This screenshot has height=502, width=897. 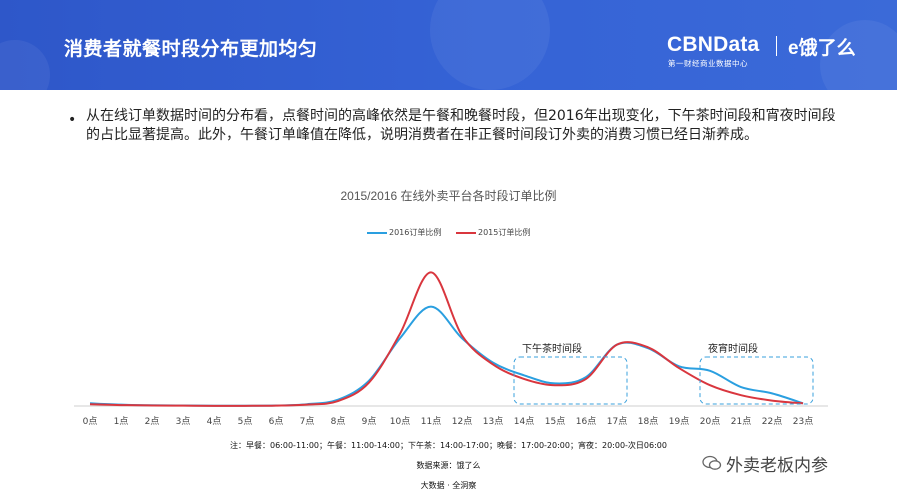 I want to click on x-tick-label: 9点, so click(x=369, y=421).